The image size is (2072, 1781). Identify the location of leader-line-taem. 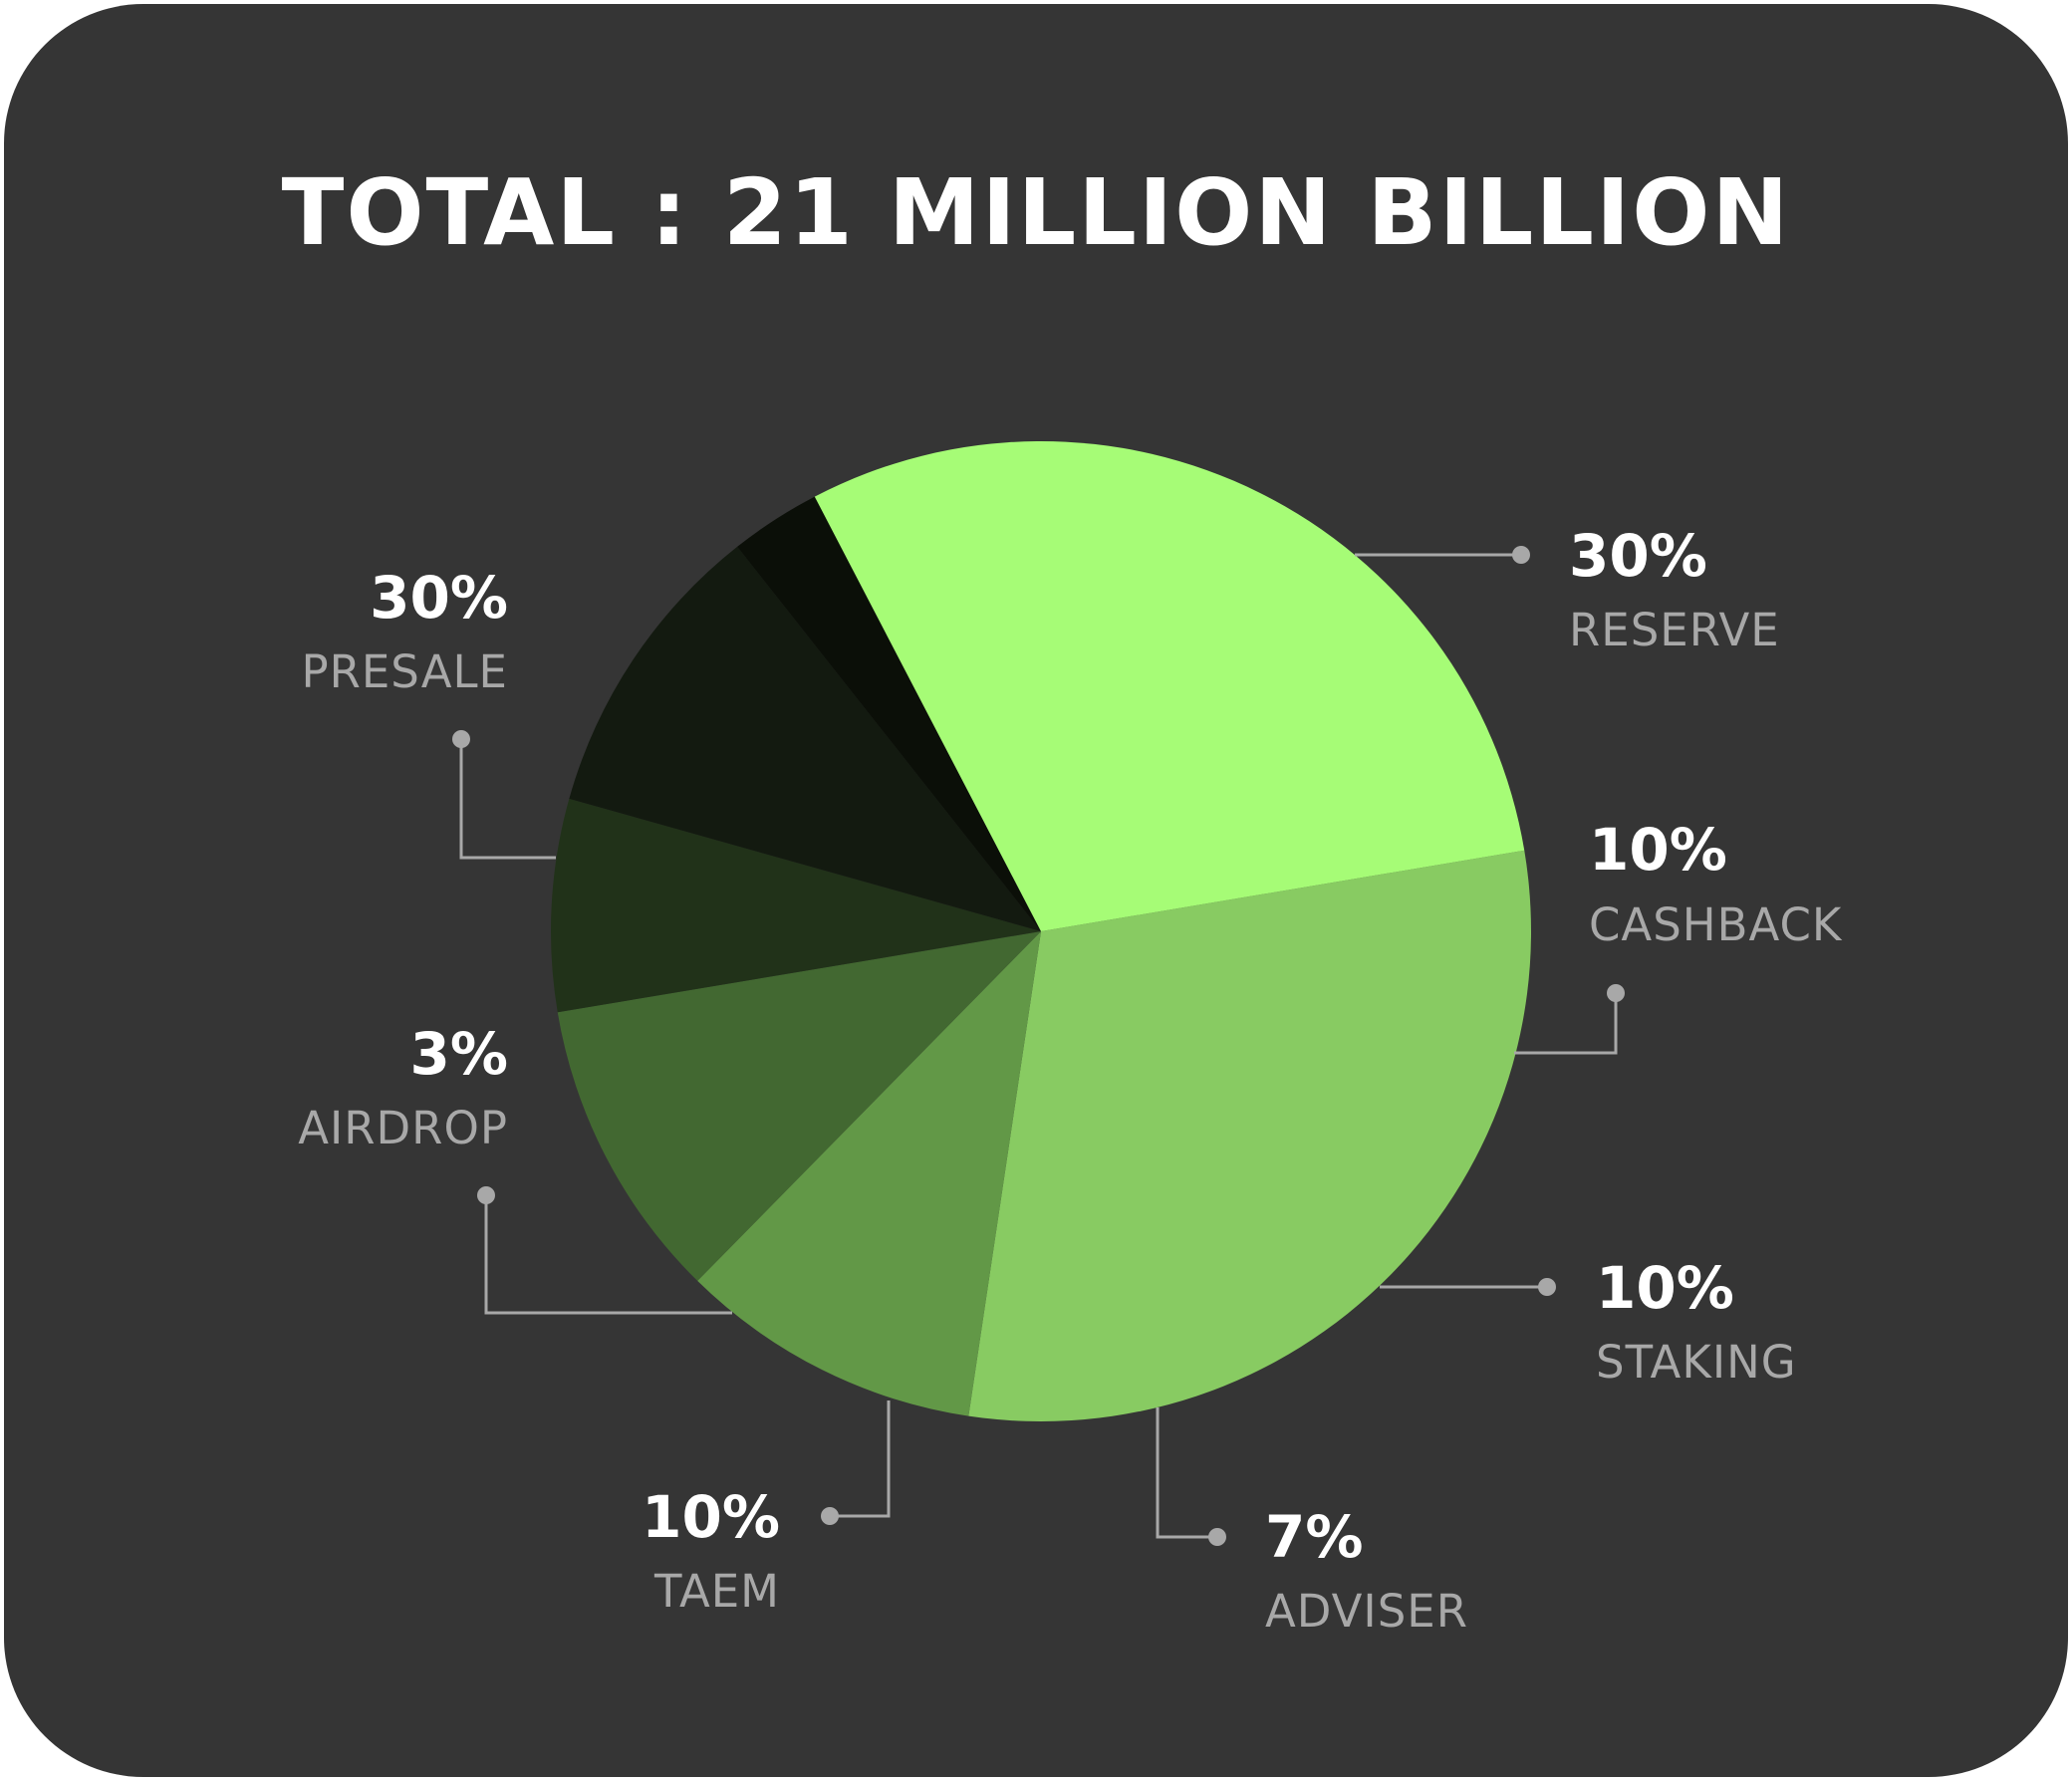
(860, 1459).